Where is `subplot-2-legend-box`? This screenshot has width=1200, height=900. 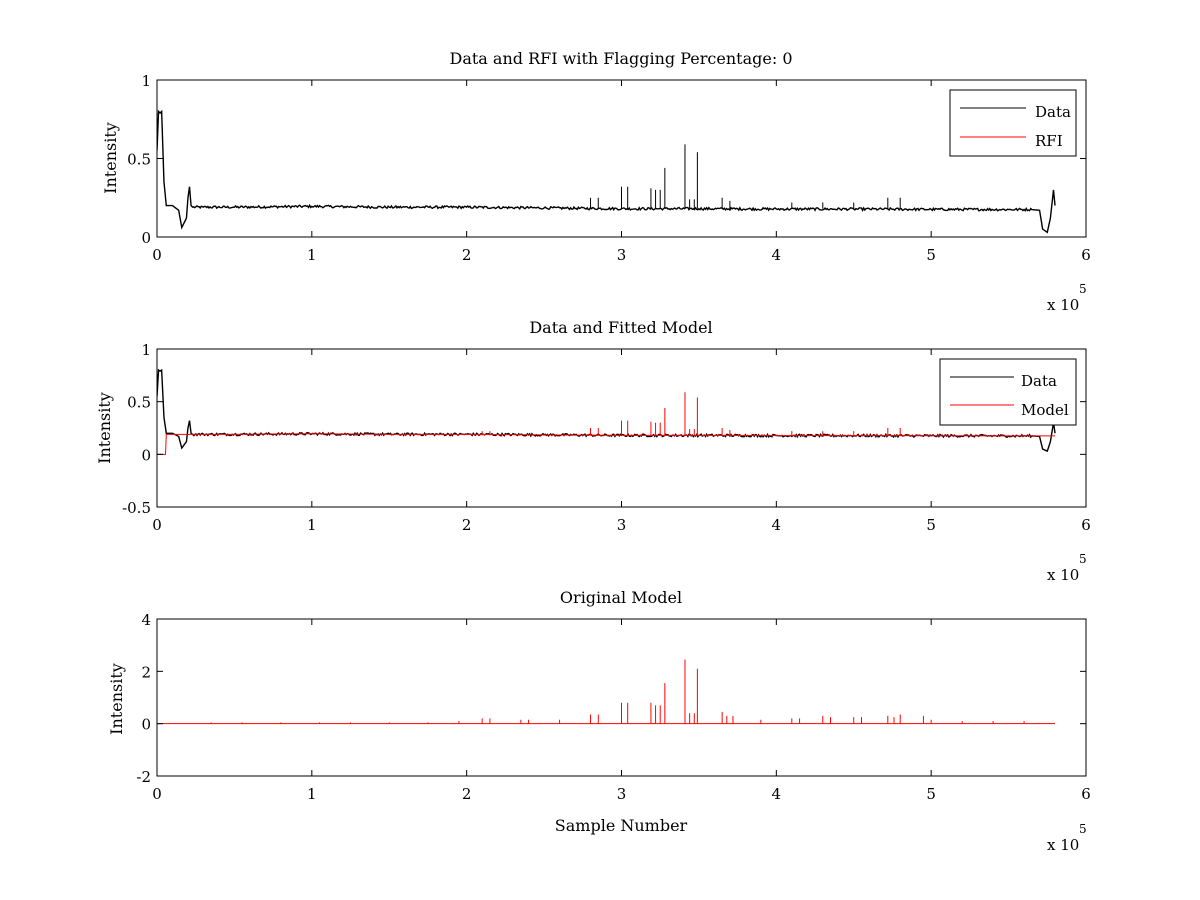
subplot-2-legend-box is located at coordinates (1008, 392).